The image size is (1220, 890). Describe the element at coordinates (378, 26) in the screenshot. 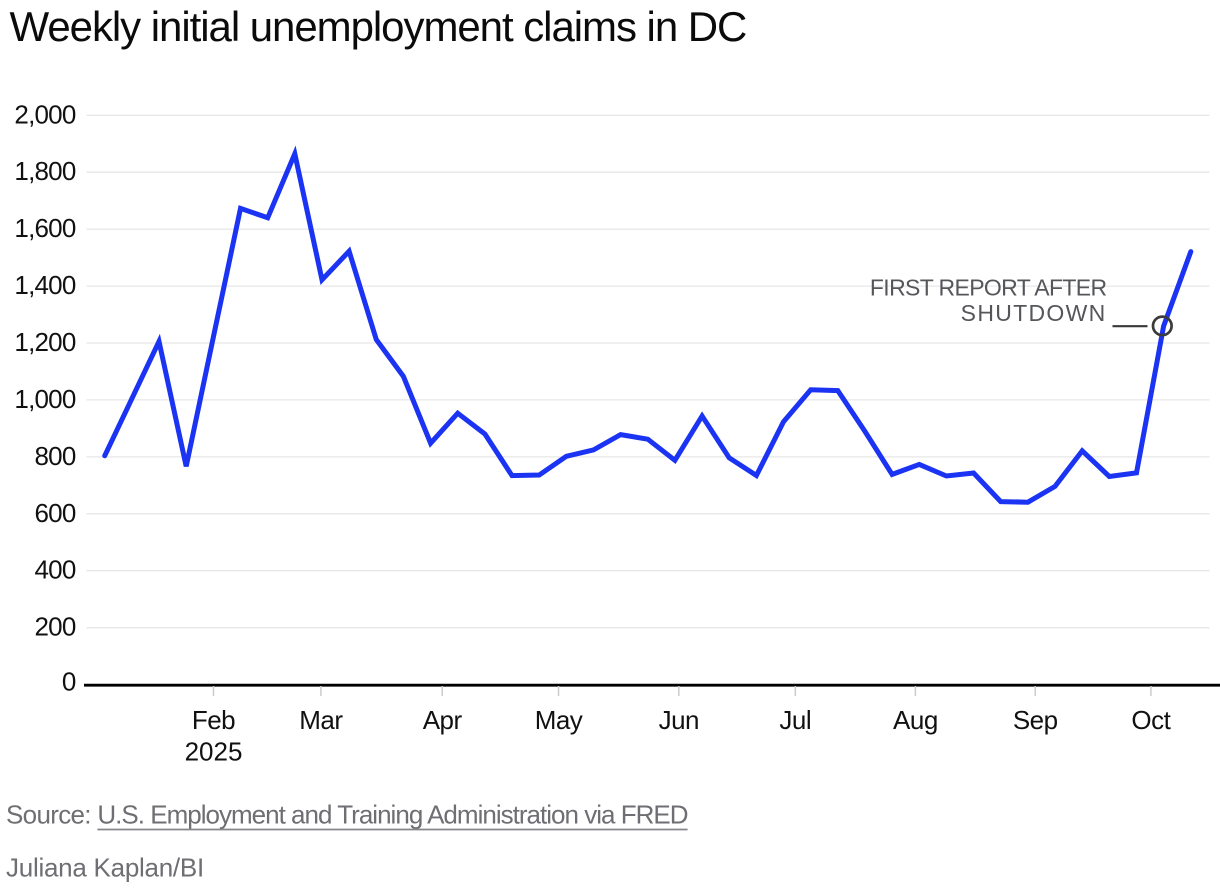

I see `svg-text:Weekly initial unemployment cl: Weekly initial unemployment claims in DC` at that location.